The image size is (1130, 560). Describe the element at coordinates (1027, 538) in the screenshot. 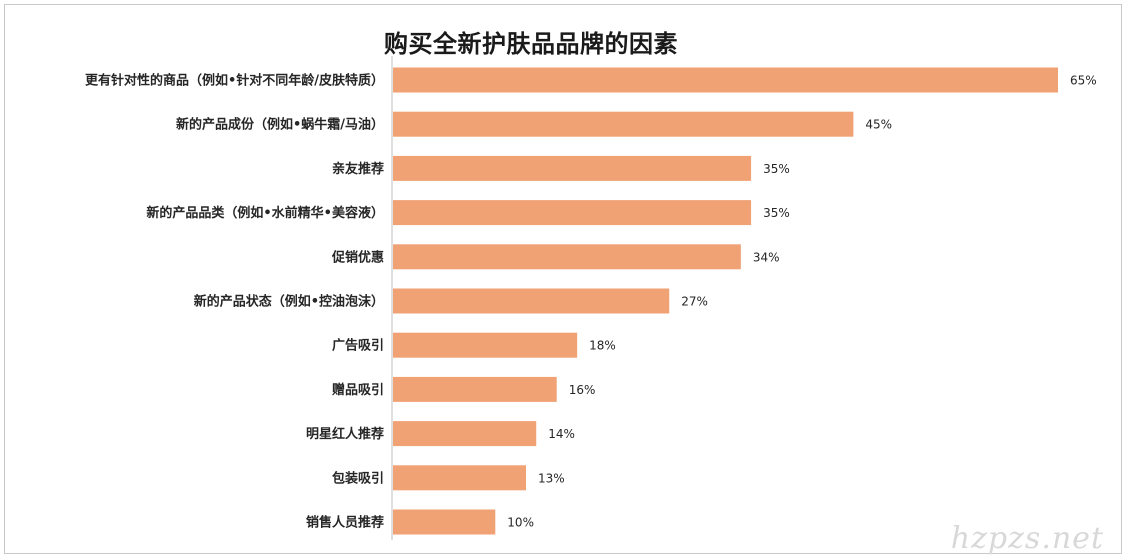

I see `watermark: hzpzs.net` at that location.